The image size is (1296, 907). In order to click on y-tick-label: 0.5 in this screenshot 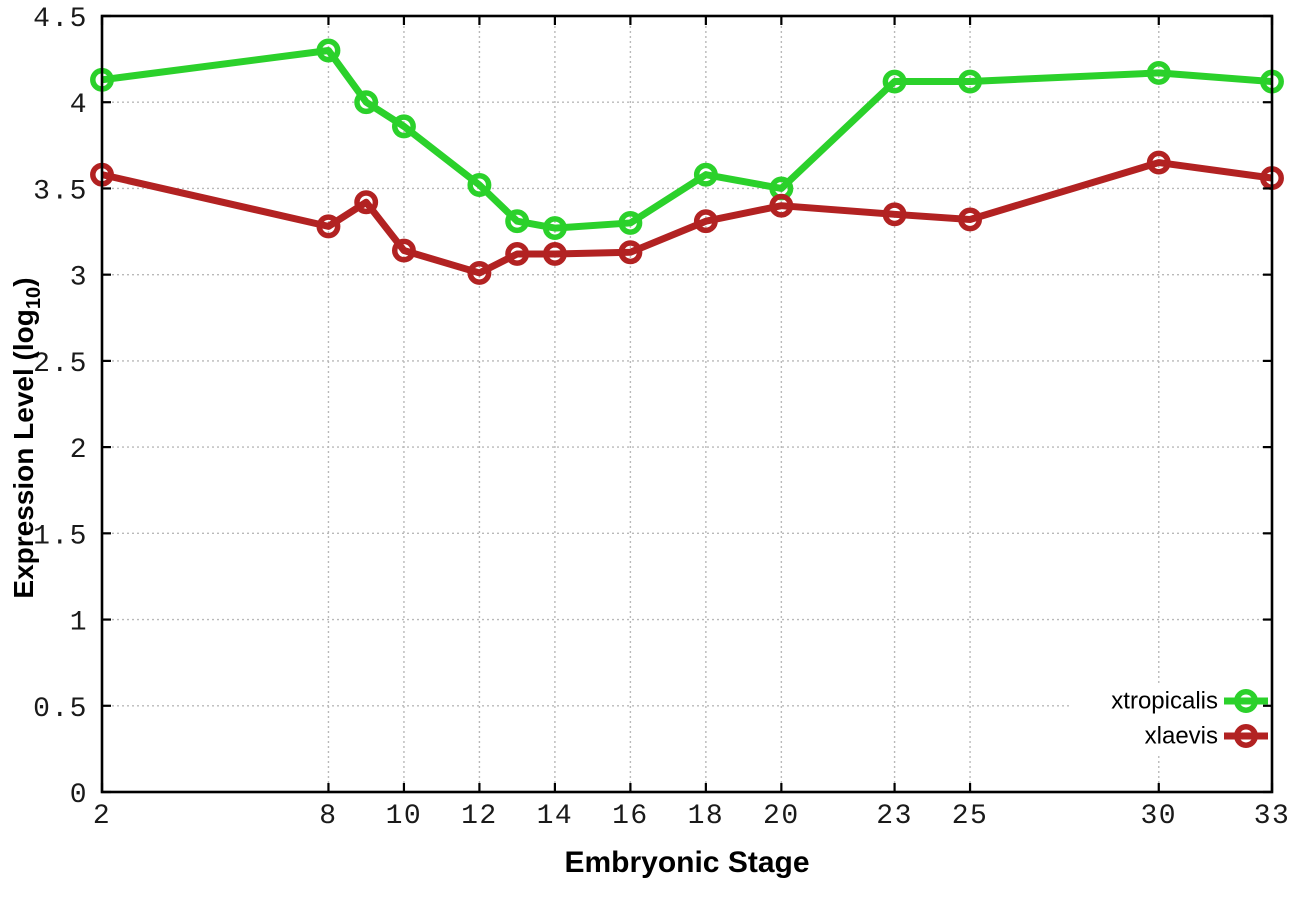, I will do `click(60, 709)`.